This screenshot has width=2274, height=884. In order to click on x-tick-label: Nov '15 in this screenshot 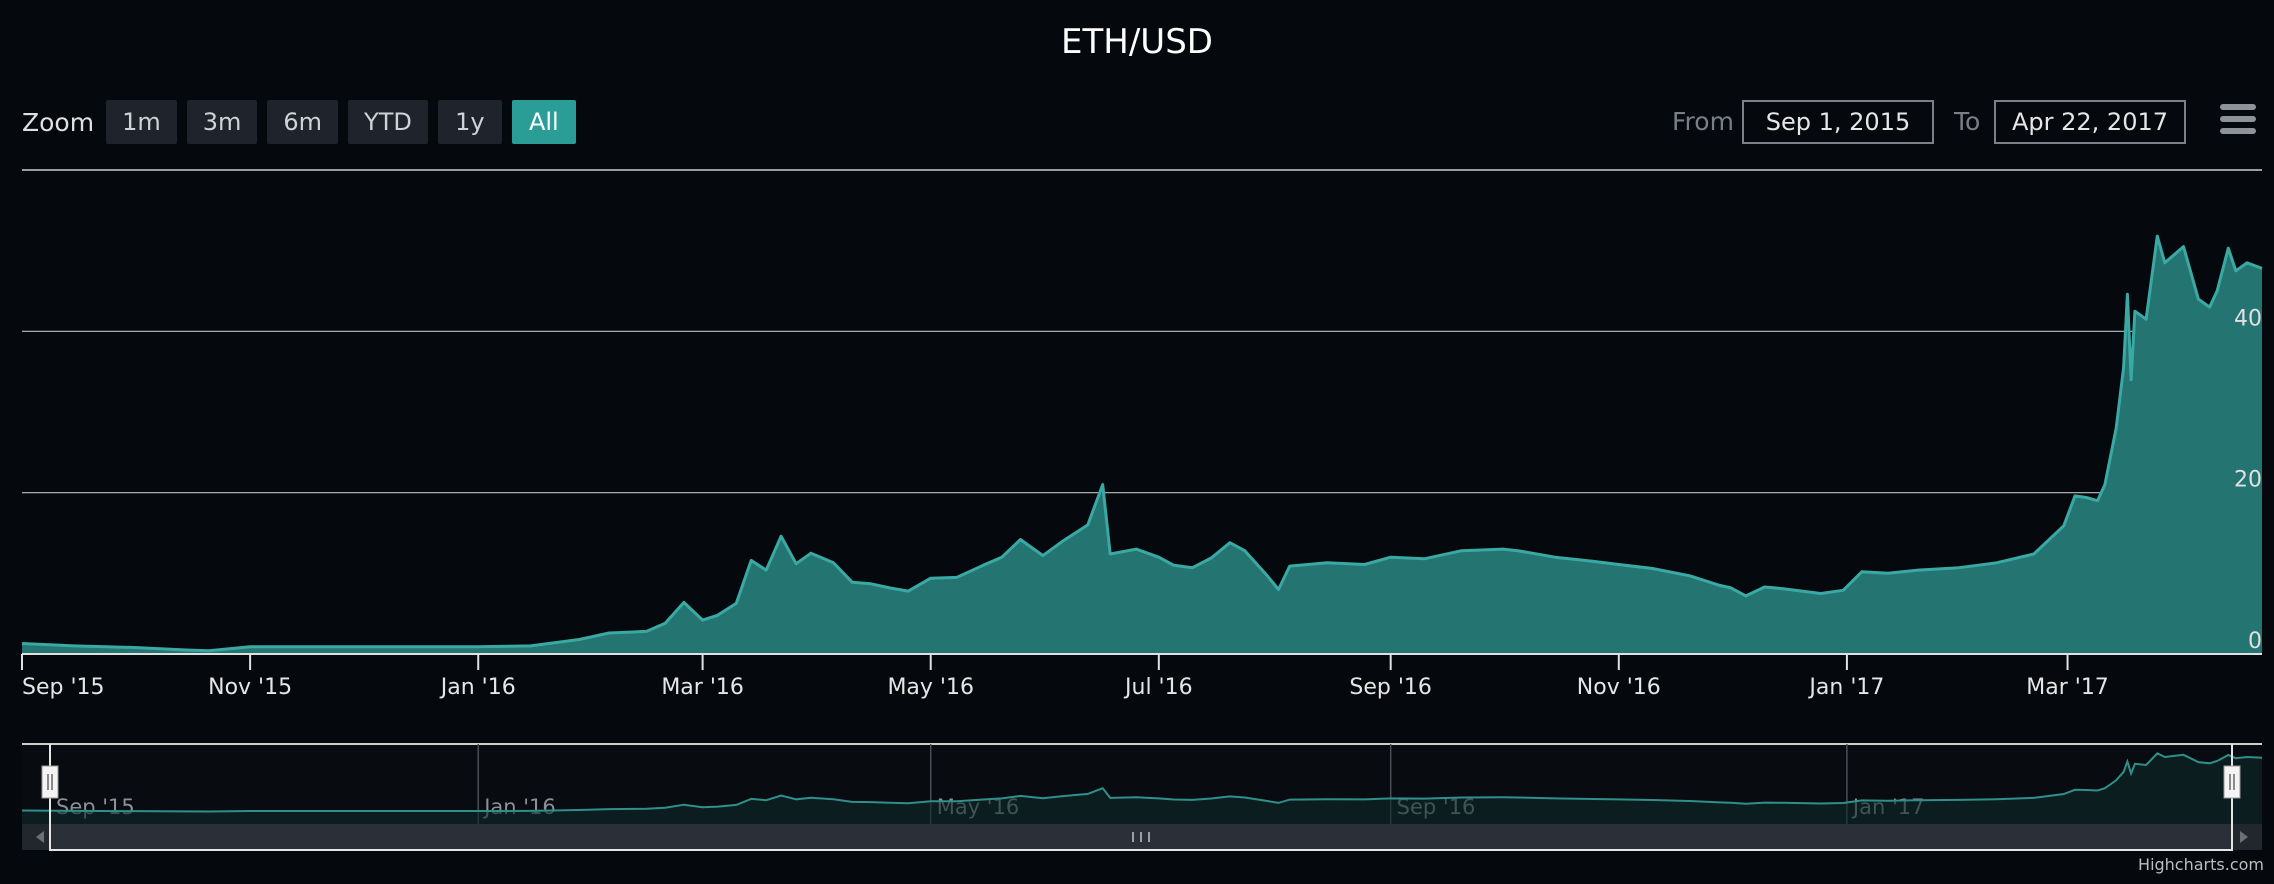, I will do `click(250, 687)`.